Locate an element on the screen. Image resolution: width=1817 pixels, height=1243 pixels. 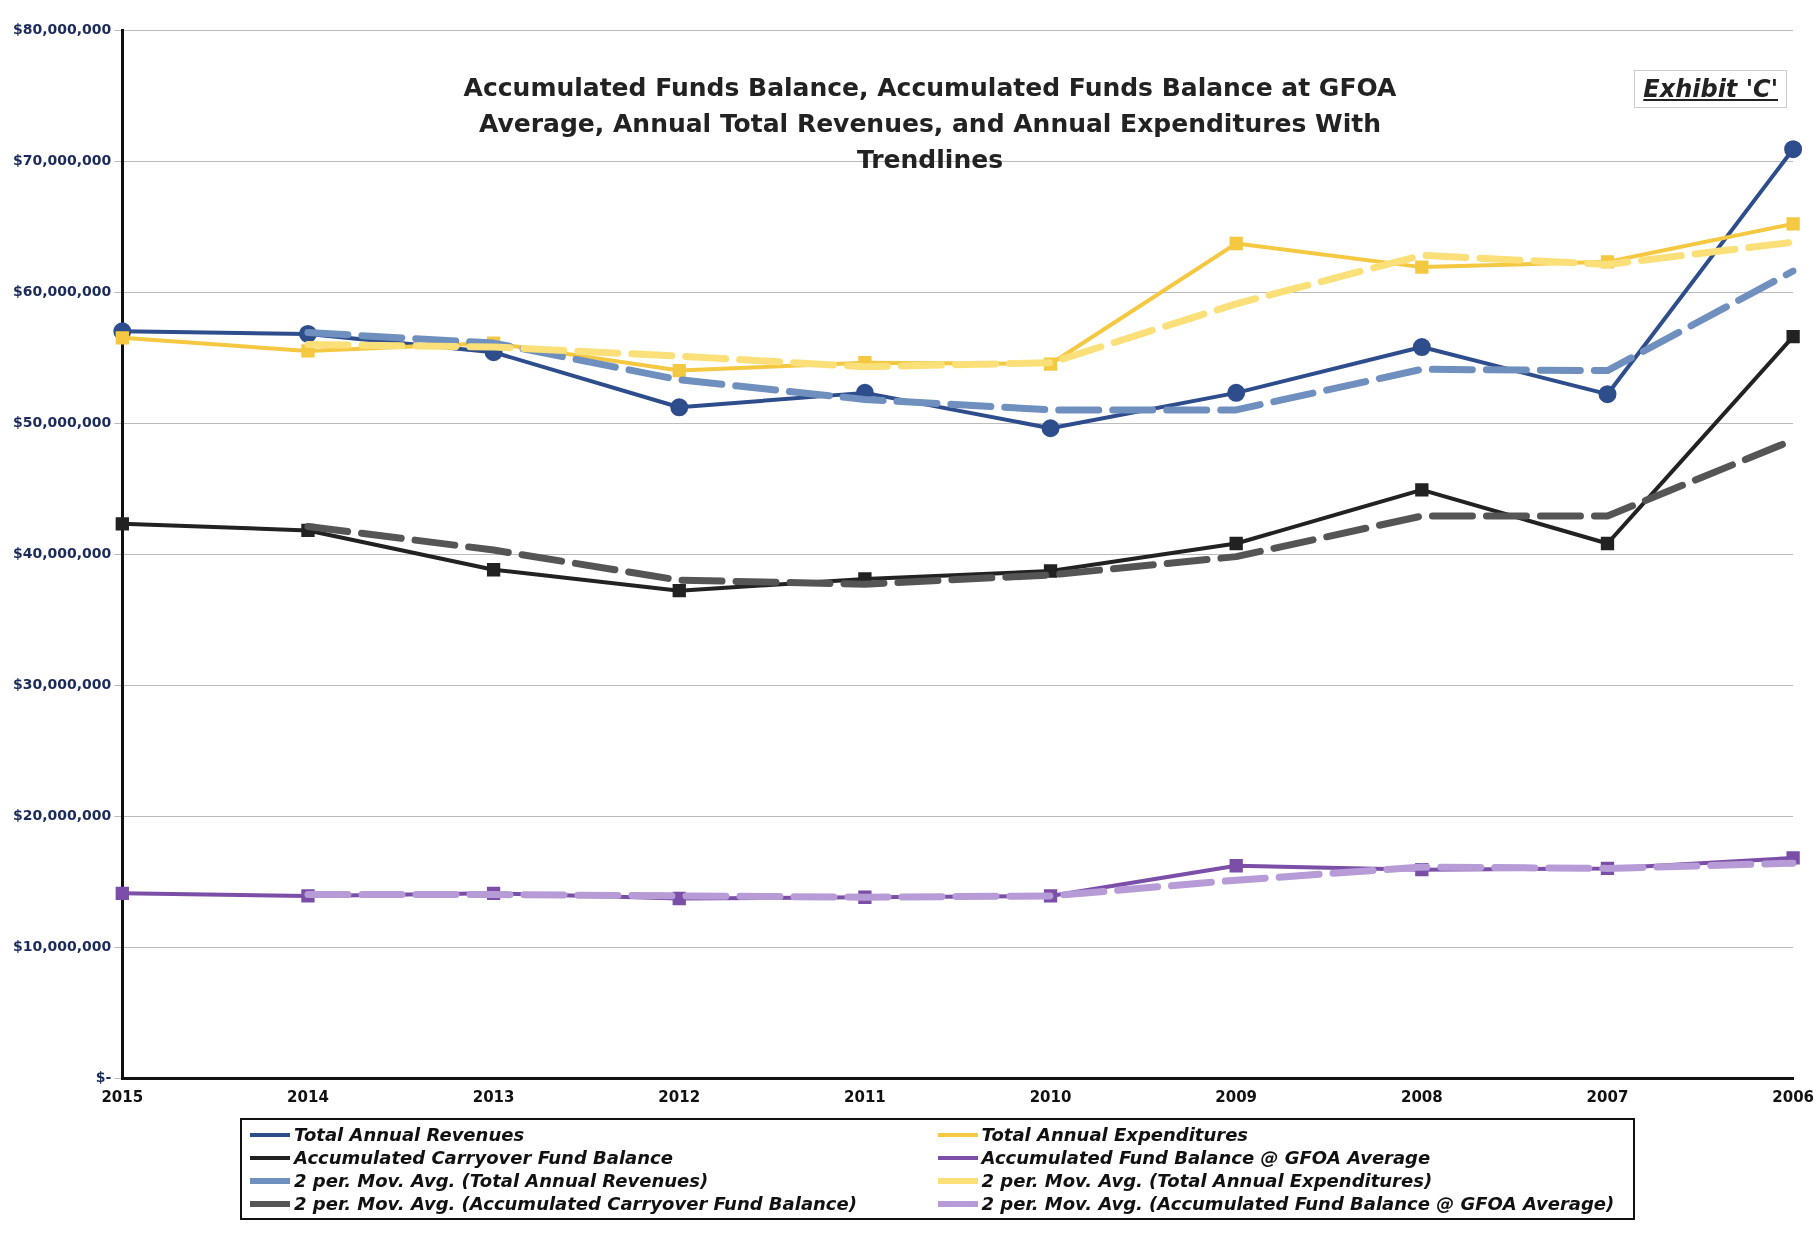
legend-label: 2 per. Mov. Avg. (Total Annual Revenues) is located at coordinates (501, 1180).